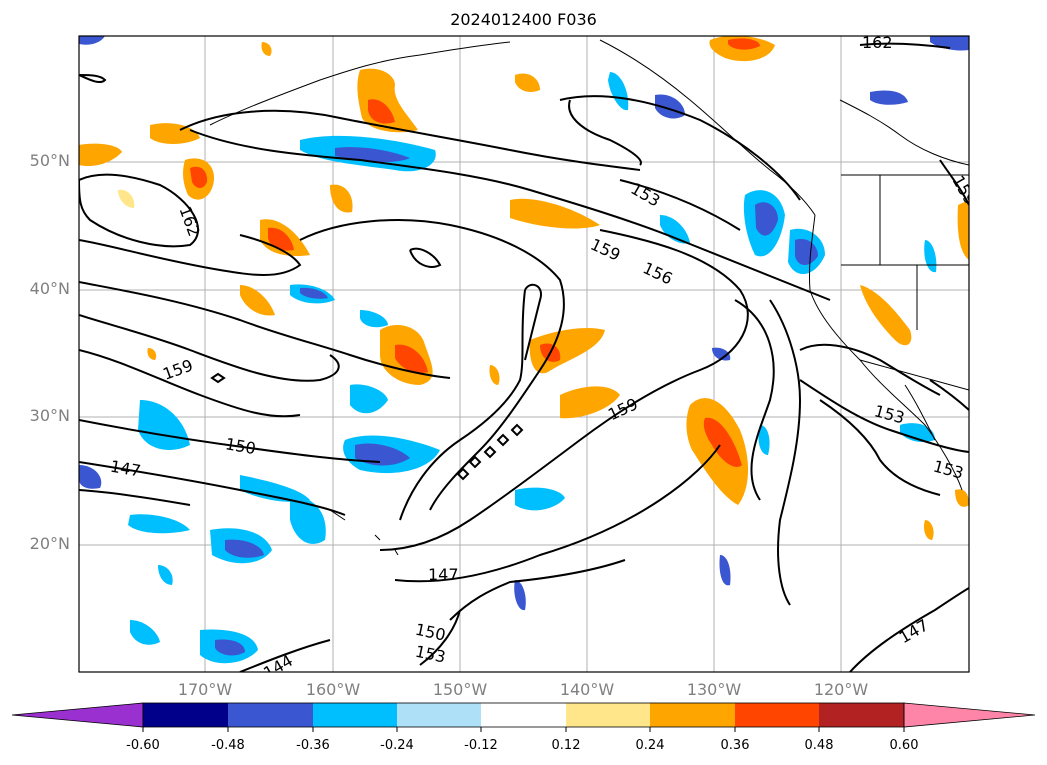 Image resolution: width=1047 pixels, height=765 pixels. Describe the element at coordinates (278, 667) in the screenshot. I see `contour-label: 144` at that location.